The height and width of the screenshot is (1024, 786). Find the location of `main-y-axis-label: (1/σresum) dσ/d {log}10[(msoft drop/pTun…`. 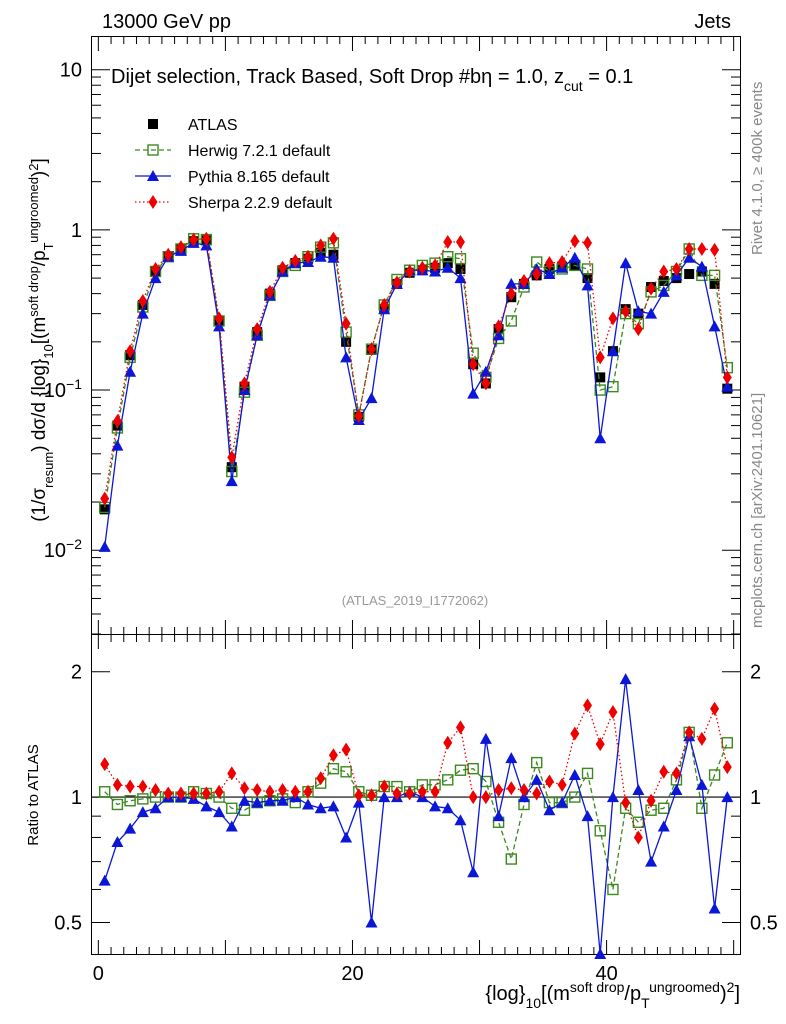

main-y-axis-label: (1/σresum) dσ/d {log}10[(msoft drop/pTun… is located at coordinates (41, 340).